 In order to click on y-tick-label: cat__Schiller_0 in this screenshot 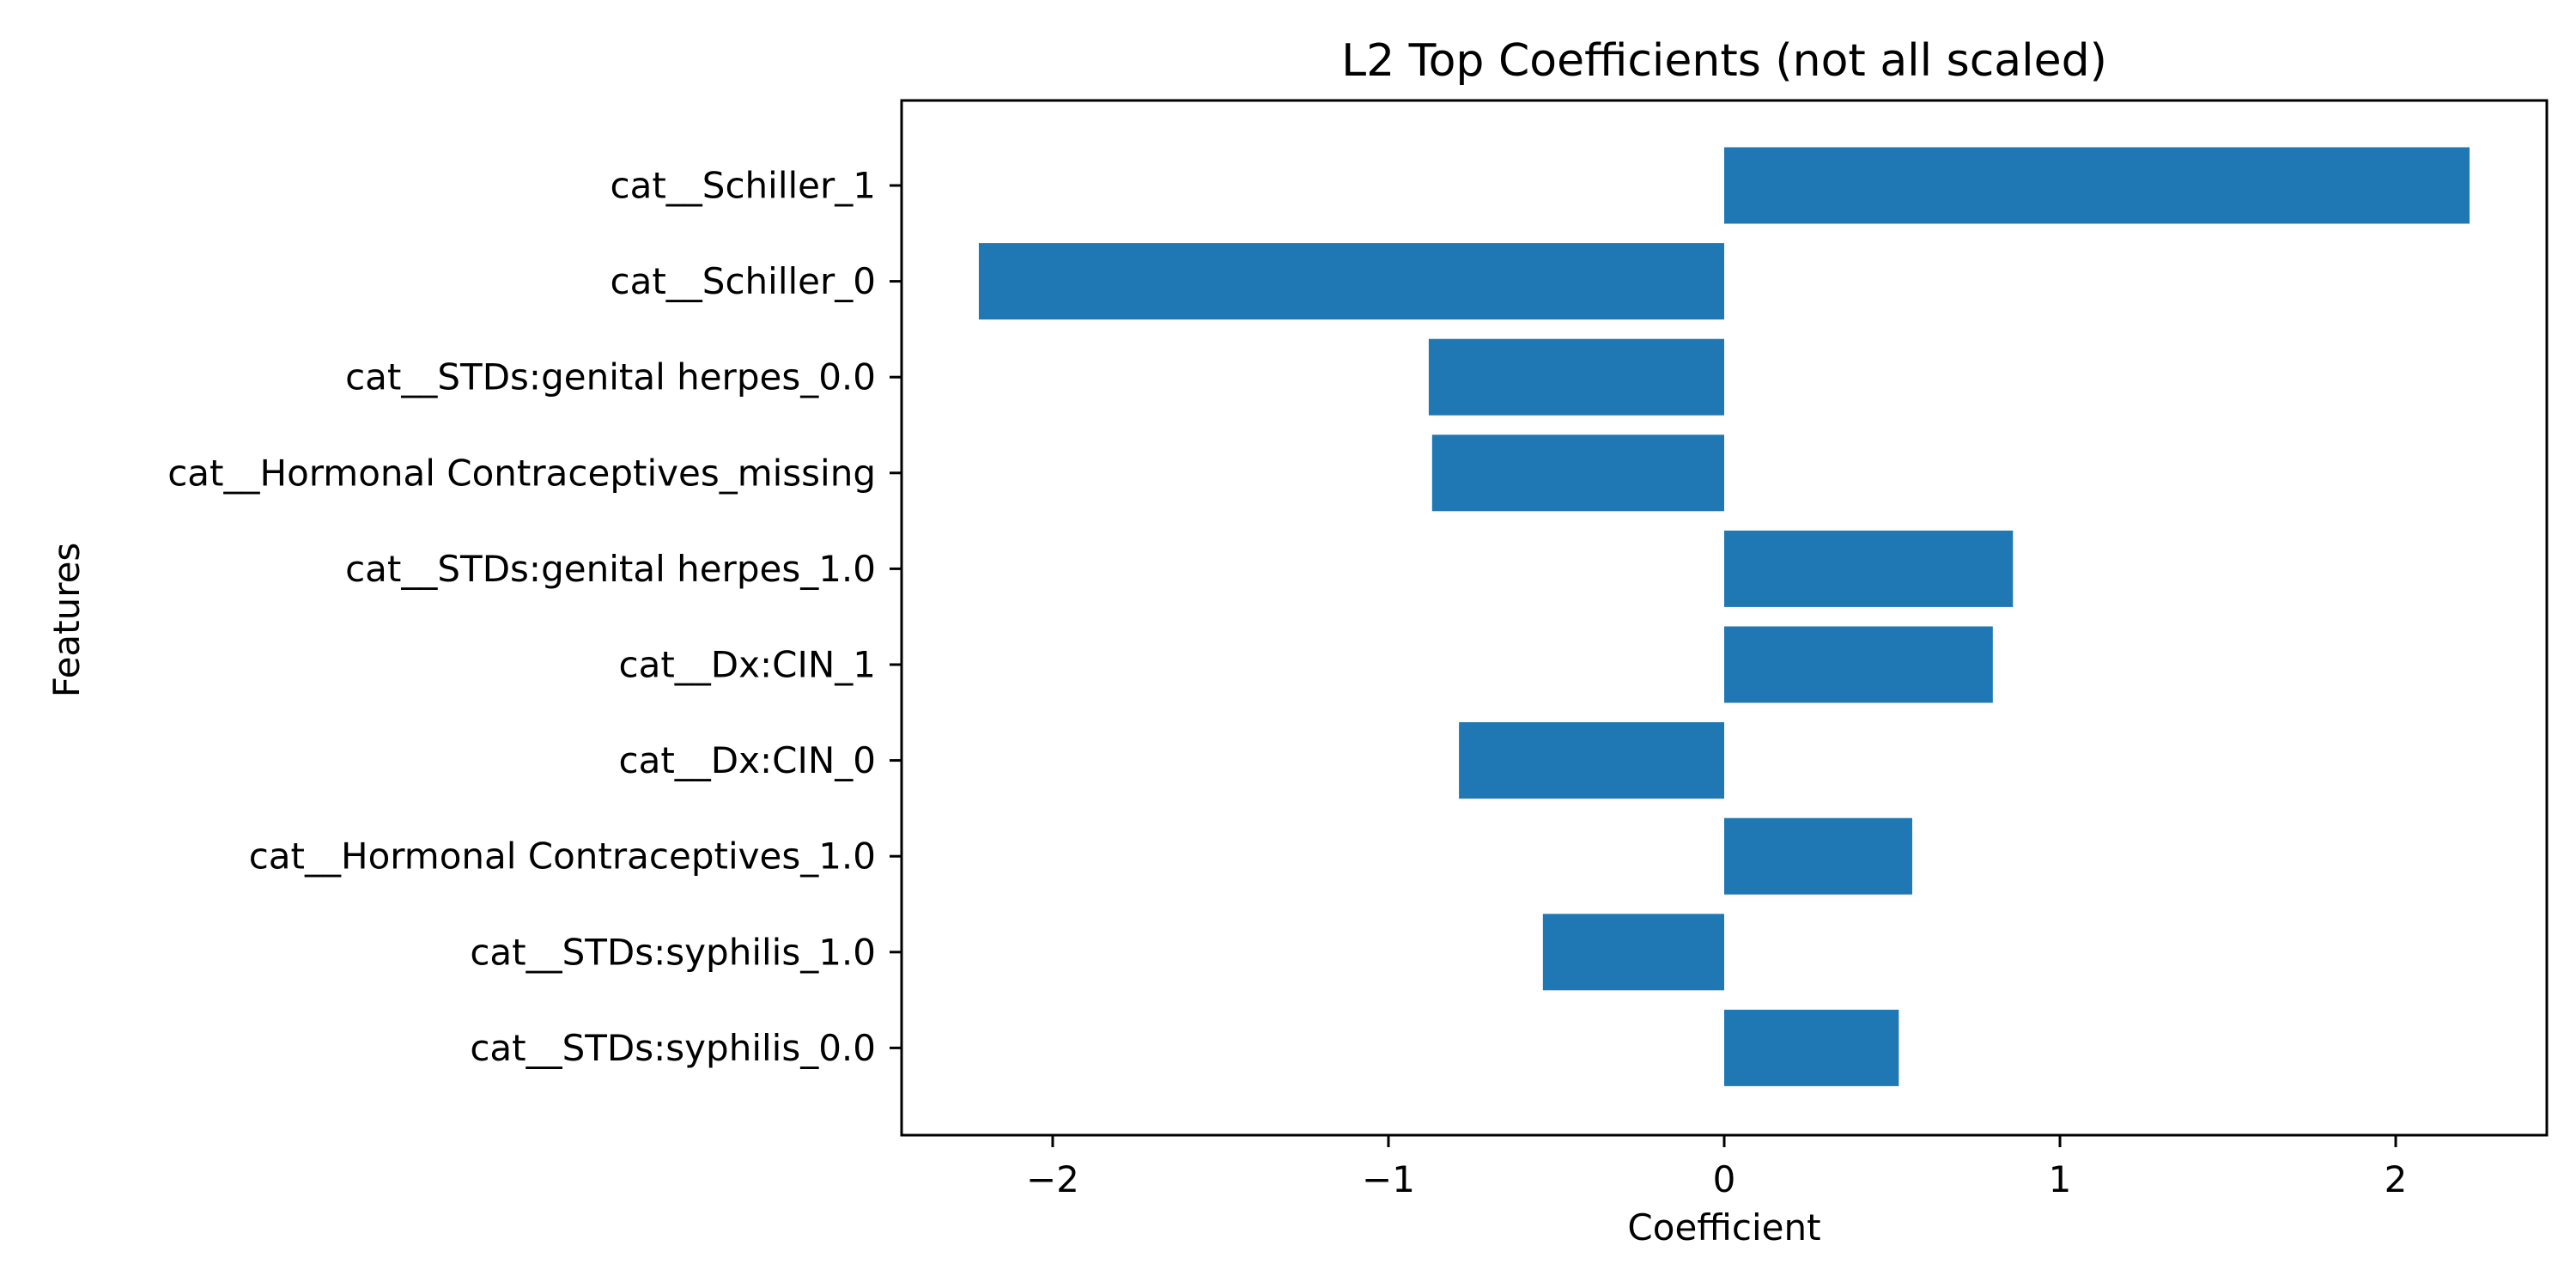, I will do `click(743, 281)`.